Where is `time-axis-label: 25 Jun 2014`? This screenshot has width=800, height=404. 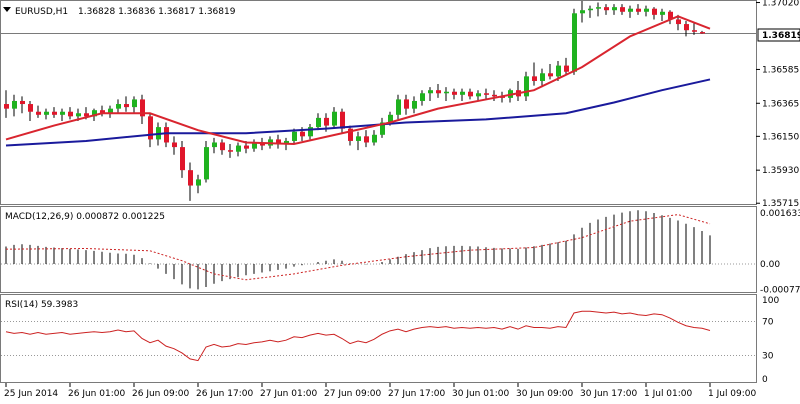 time-axis-label: 25 Jun 2014 is located at coordinates (31, 394).